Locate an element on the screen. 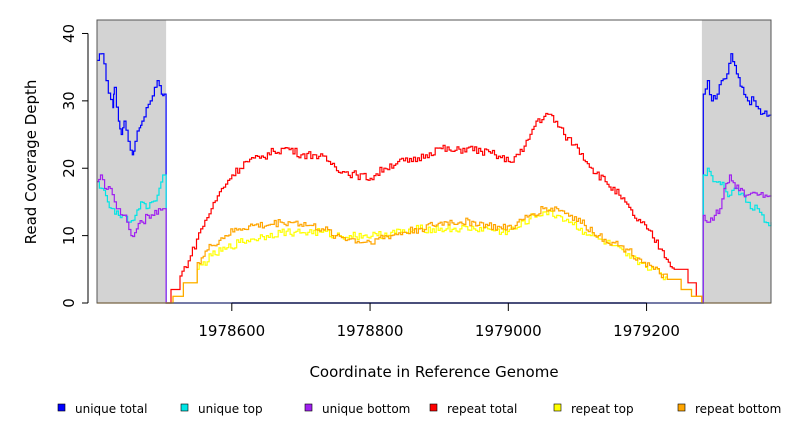 This screenshot has width=792, height=436. series-line-repeat-top is located at coordinates (434, 256).